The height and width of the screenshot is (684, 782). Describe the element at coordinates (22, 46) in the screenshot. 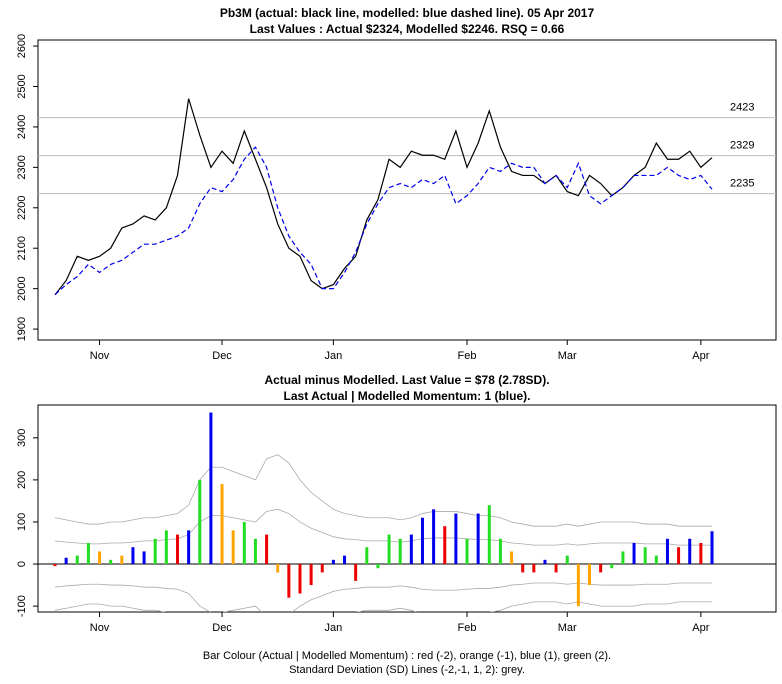

I see `y-tick-label: 2600` at that location.